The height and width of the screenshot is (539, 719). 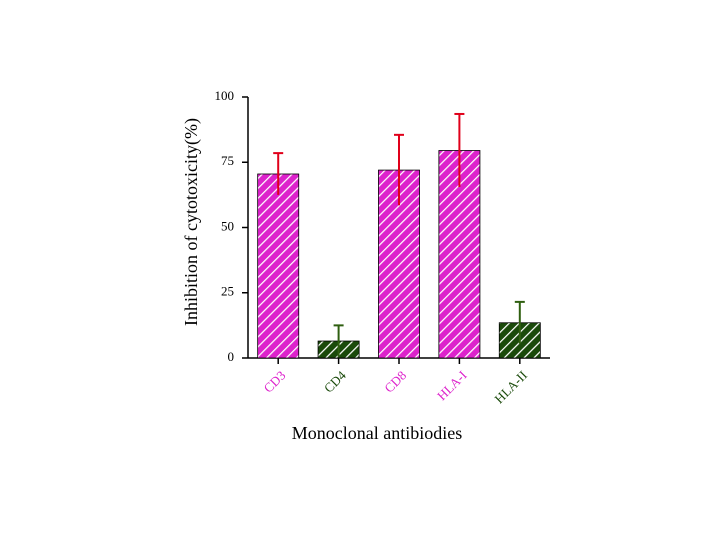 What do you see at coordinates (395, 382) in the screenshot?
I see `x-tick-label: CD8` at bounding box center [395, 382].